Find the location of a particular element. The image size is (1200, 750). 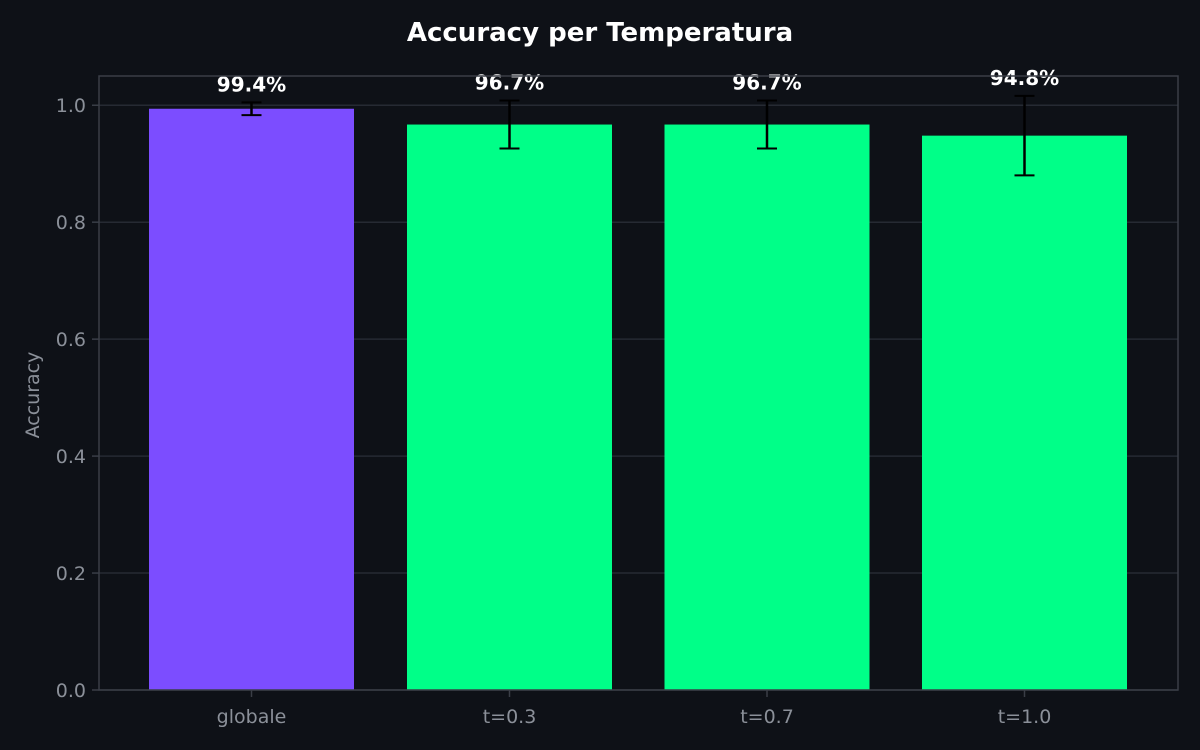

bar-t=0.7 is located at coordinates (767, 407).